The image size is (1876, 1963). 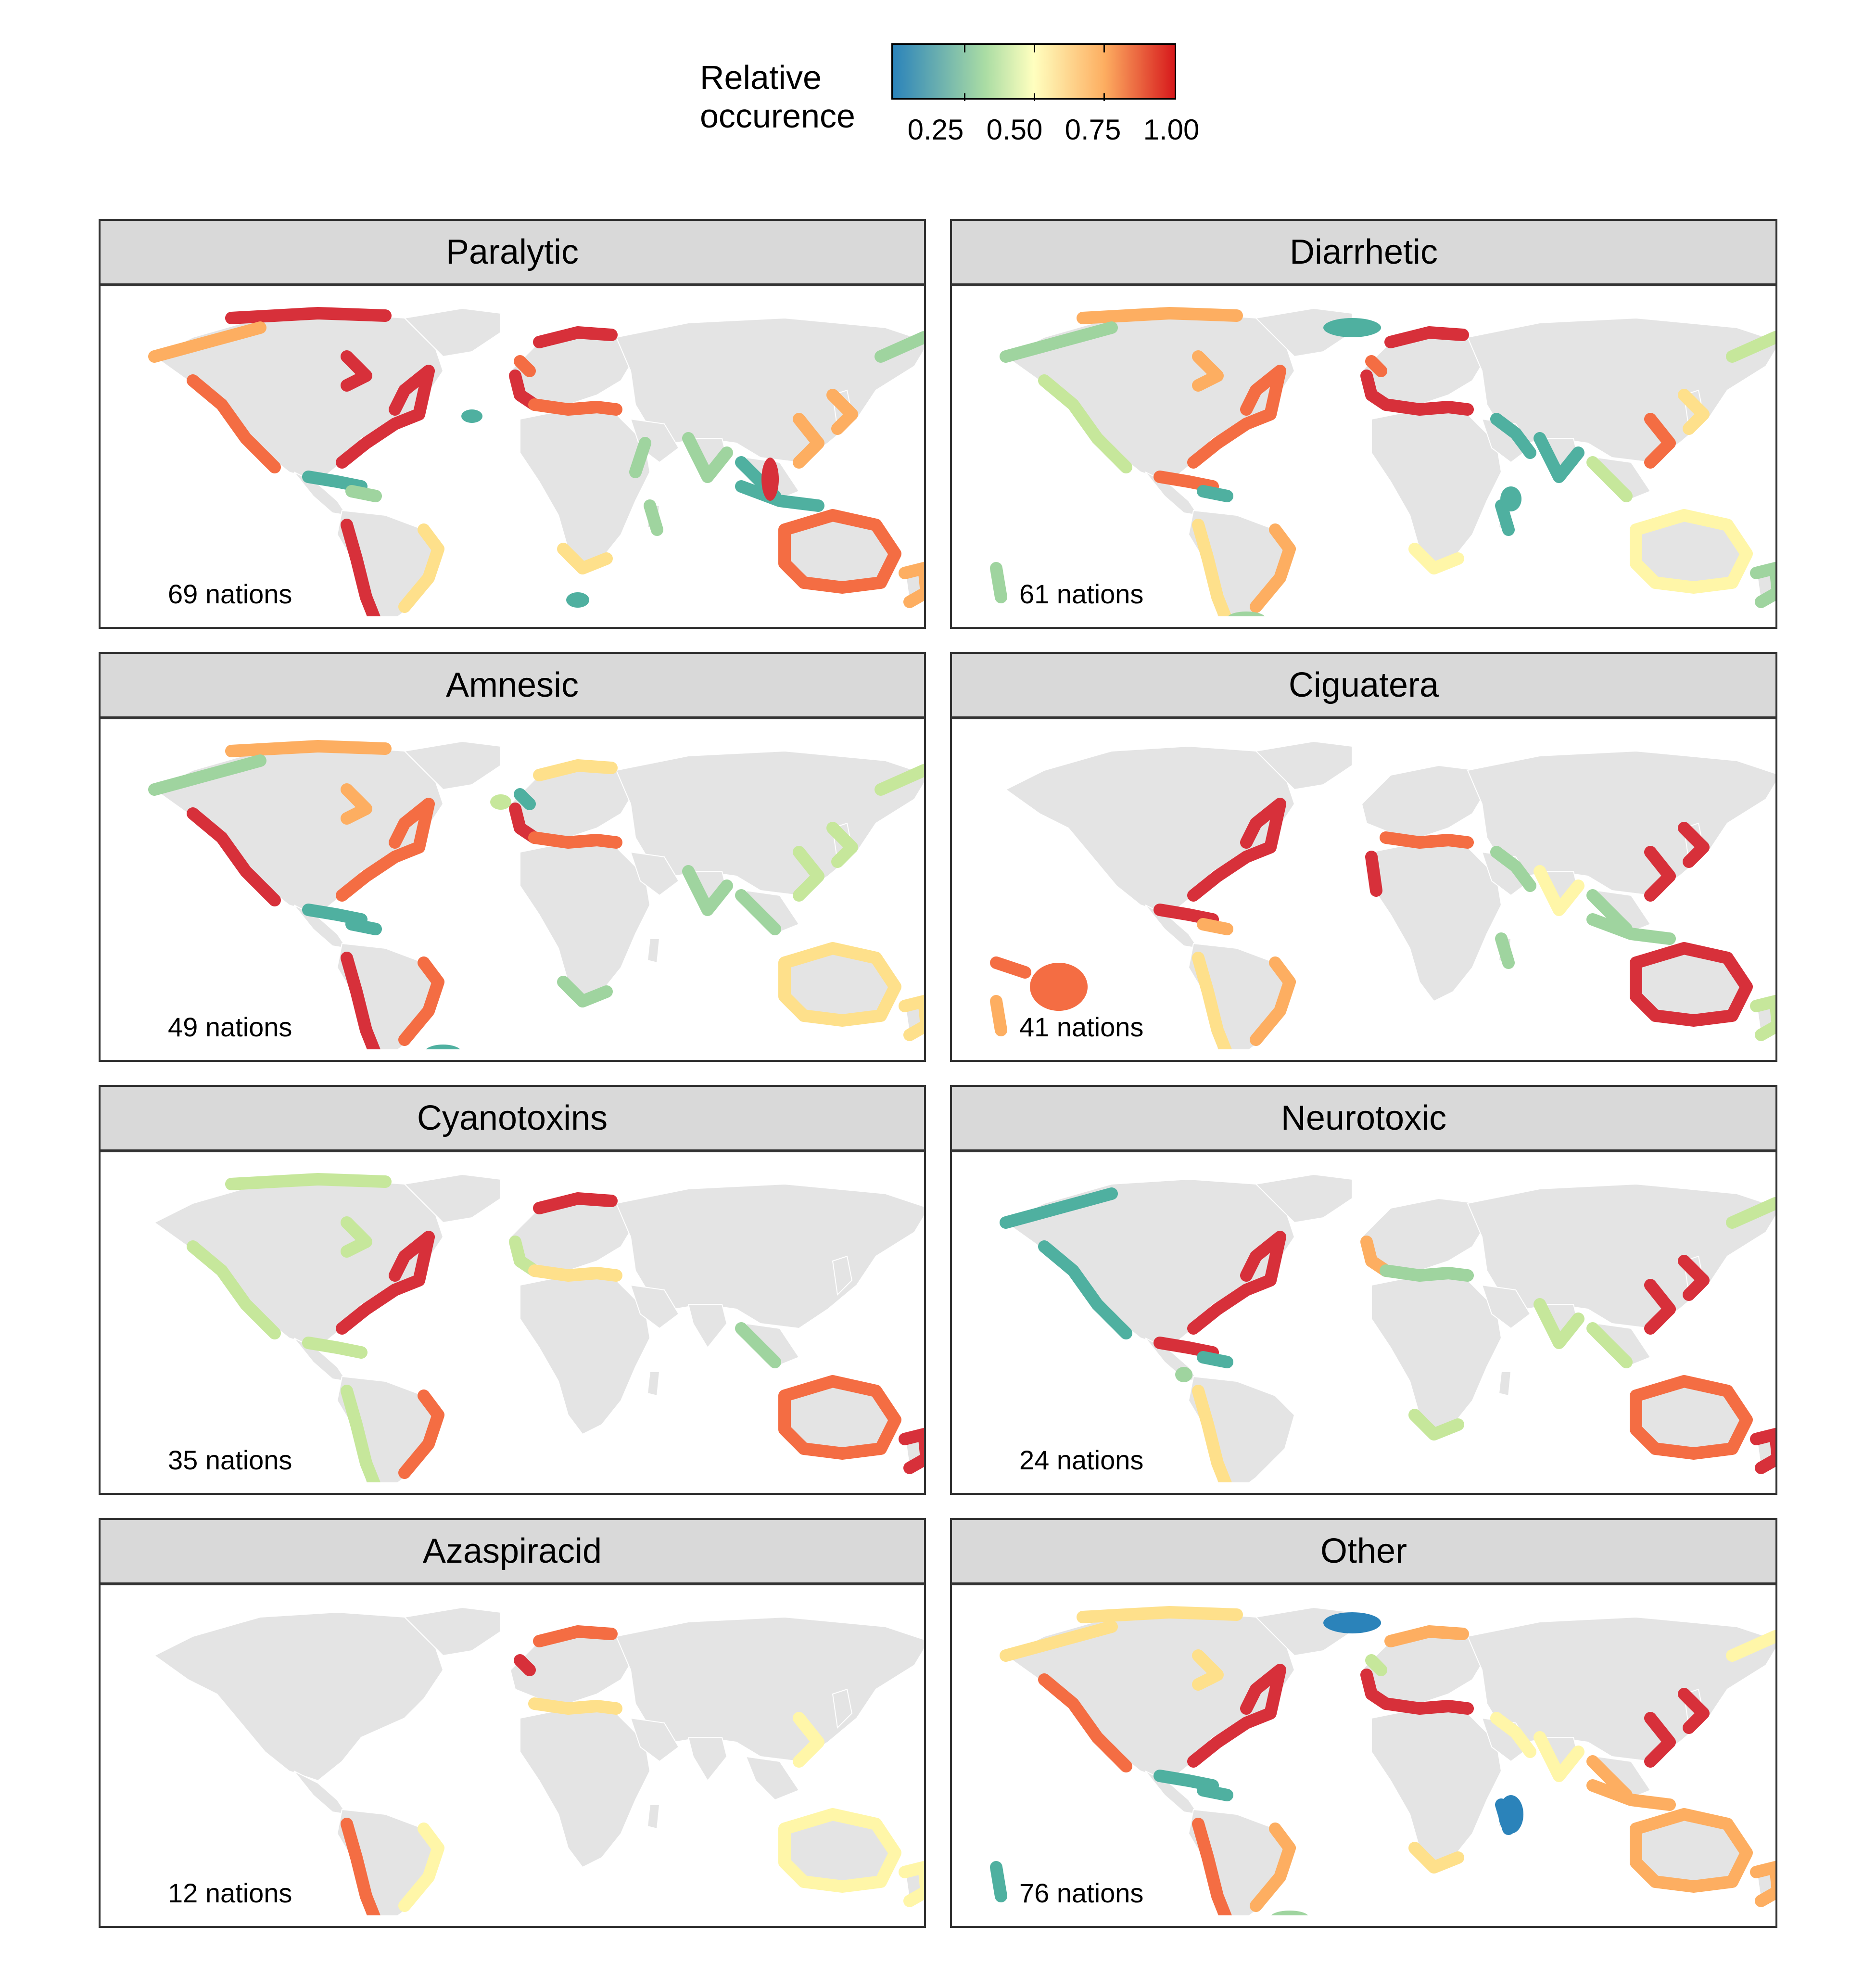 I want to click on panel-diarrhetic: Diarrhetic 61 nations, so click(x=1363, y=424).